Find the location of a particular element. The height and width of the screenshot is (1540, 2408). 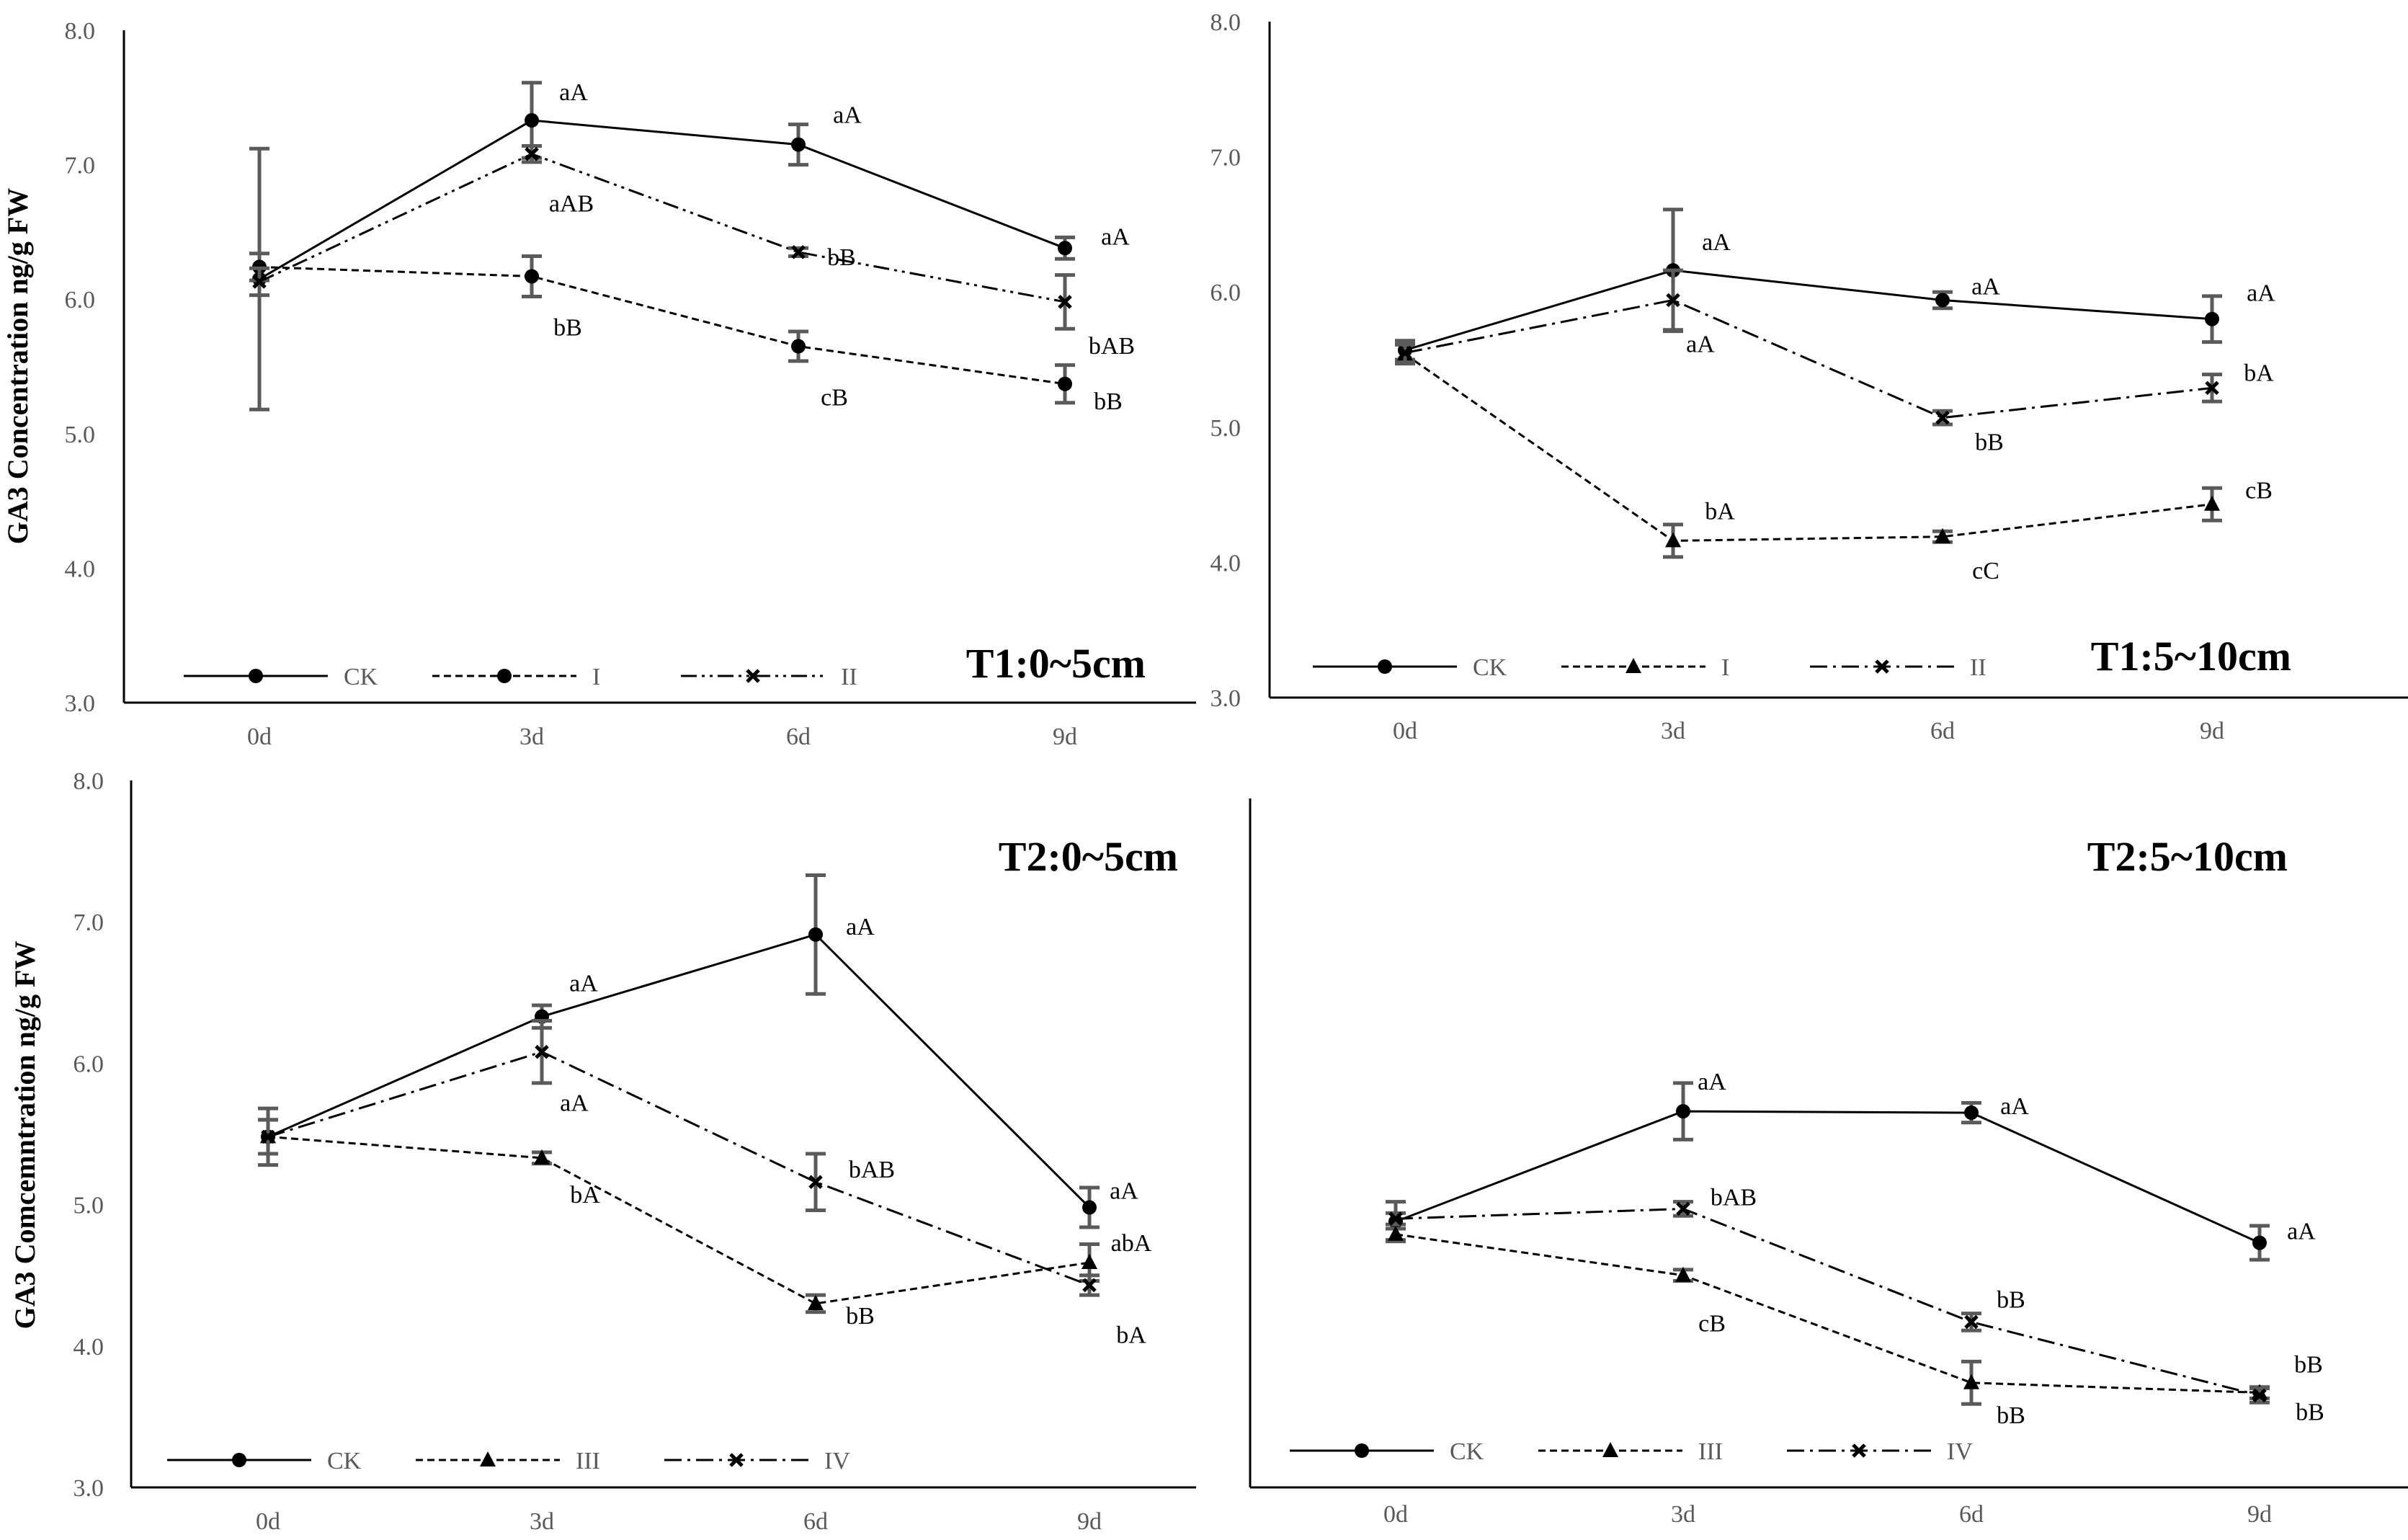

y-axis-title: GA3 Concentration ng/g FW is located at coordinates (17, 366).